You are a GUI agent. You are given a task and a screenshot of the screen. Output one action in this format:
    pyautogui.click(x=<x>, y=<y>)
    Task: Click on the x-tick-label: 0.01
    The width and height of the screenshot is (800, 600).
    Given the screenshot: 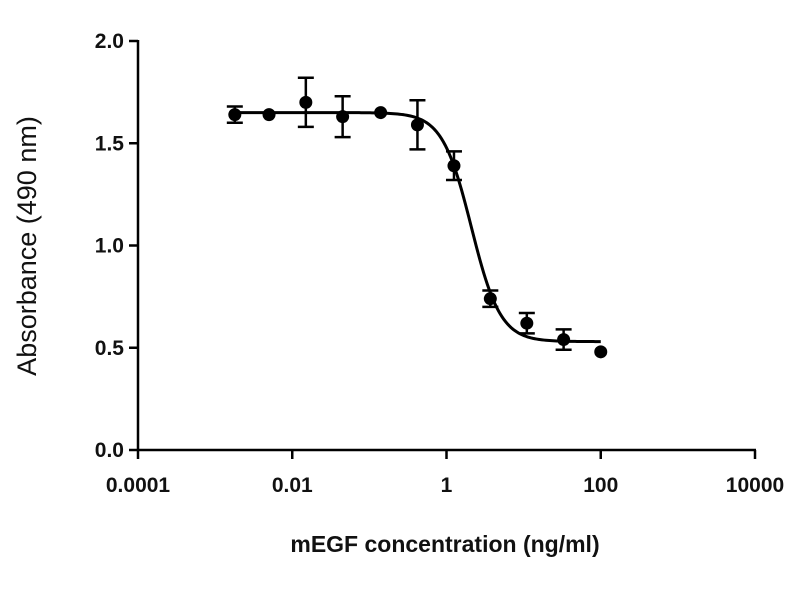 What is the action you would take?
    pyautogui.click(x=292, y=485)
    